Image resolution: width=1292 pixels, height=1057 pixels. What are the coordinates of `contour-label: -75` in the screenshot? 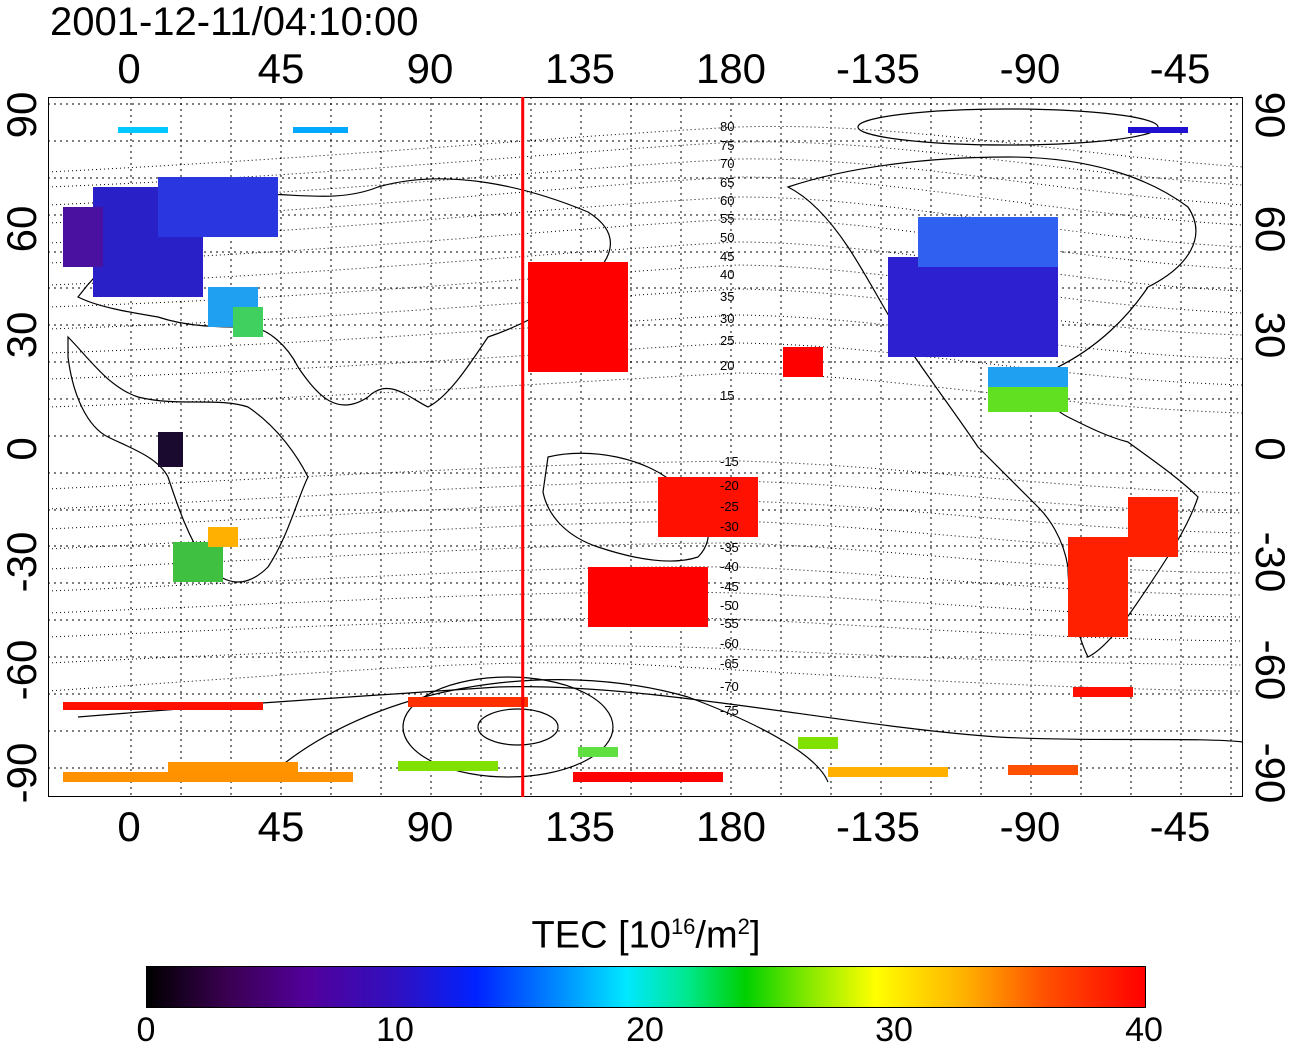 It's located at (729, 710).